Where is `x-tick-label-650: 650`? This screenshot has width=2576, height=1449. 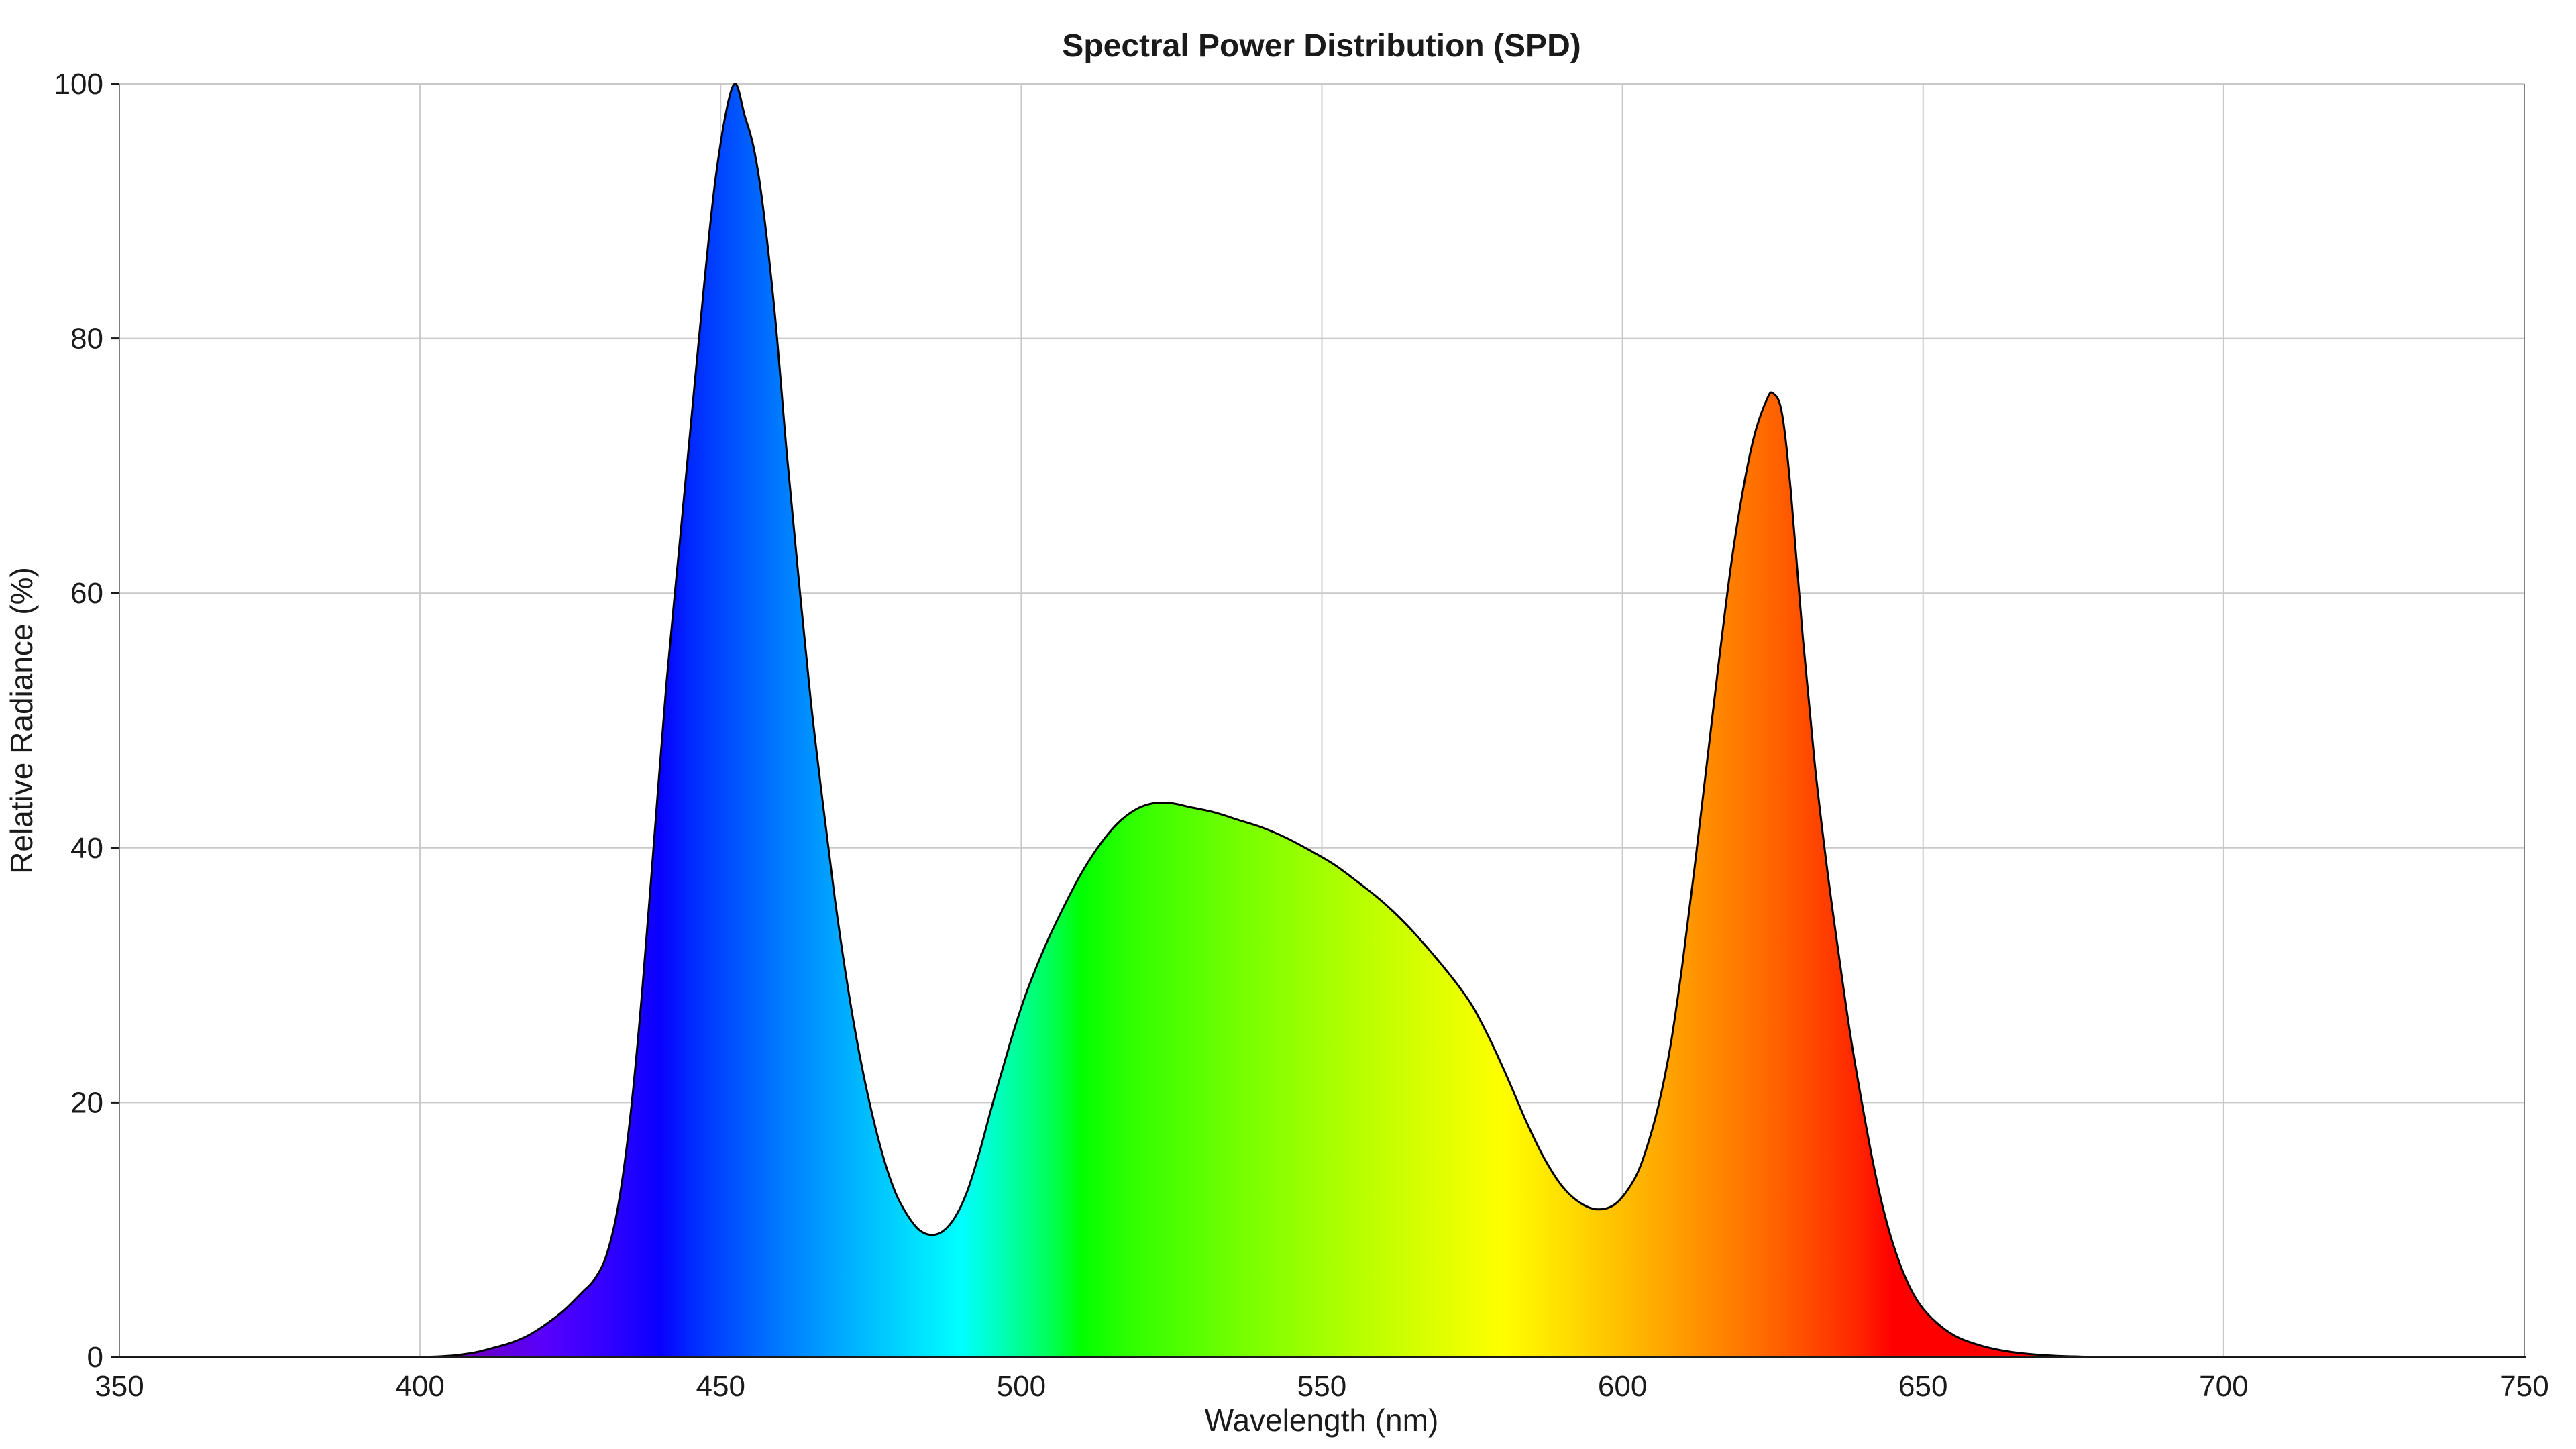
x-tick-label-650: 650 is located at coordinates (1922, 1386).